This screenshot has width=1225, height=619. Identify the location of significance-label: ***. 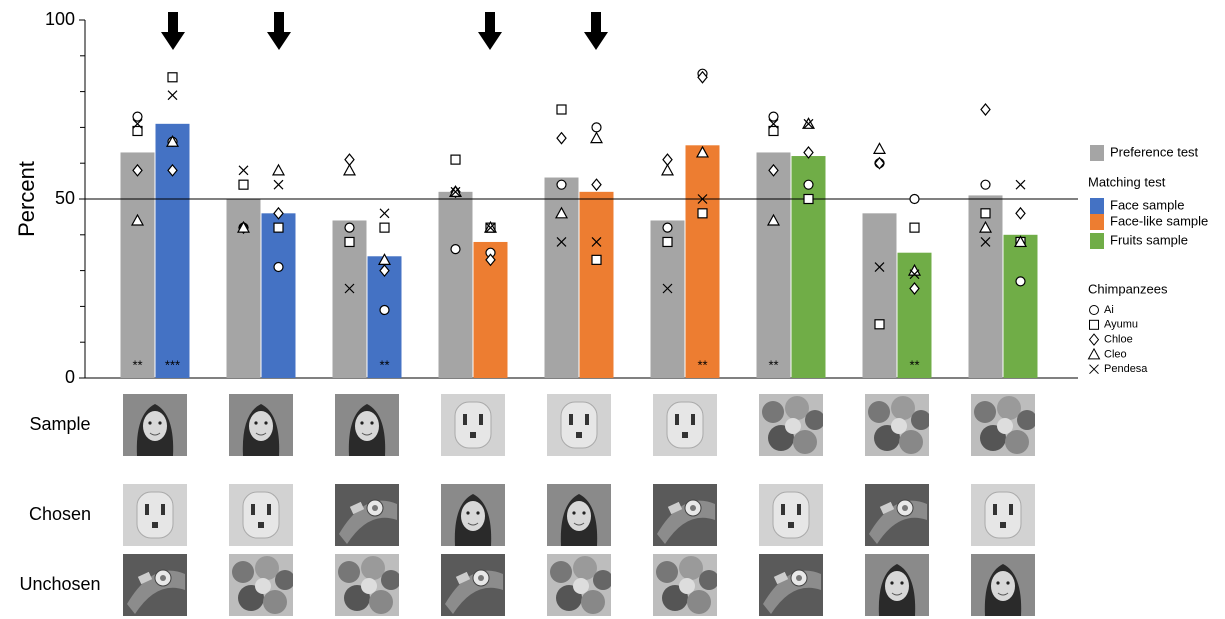
(172, 364).